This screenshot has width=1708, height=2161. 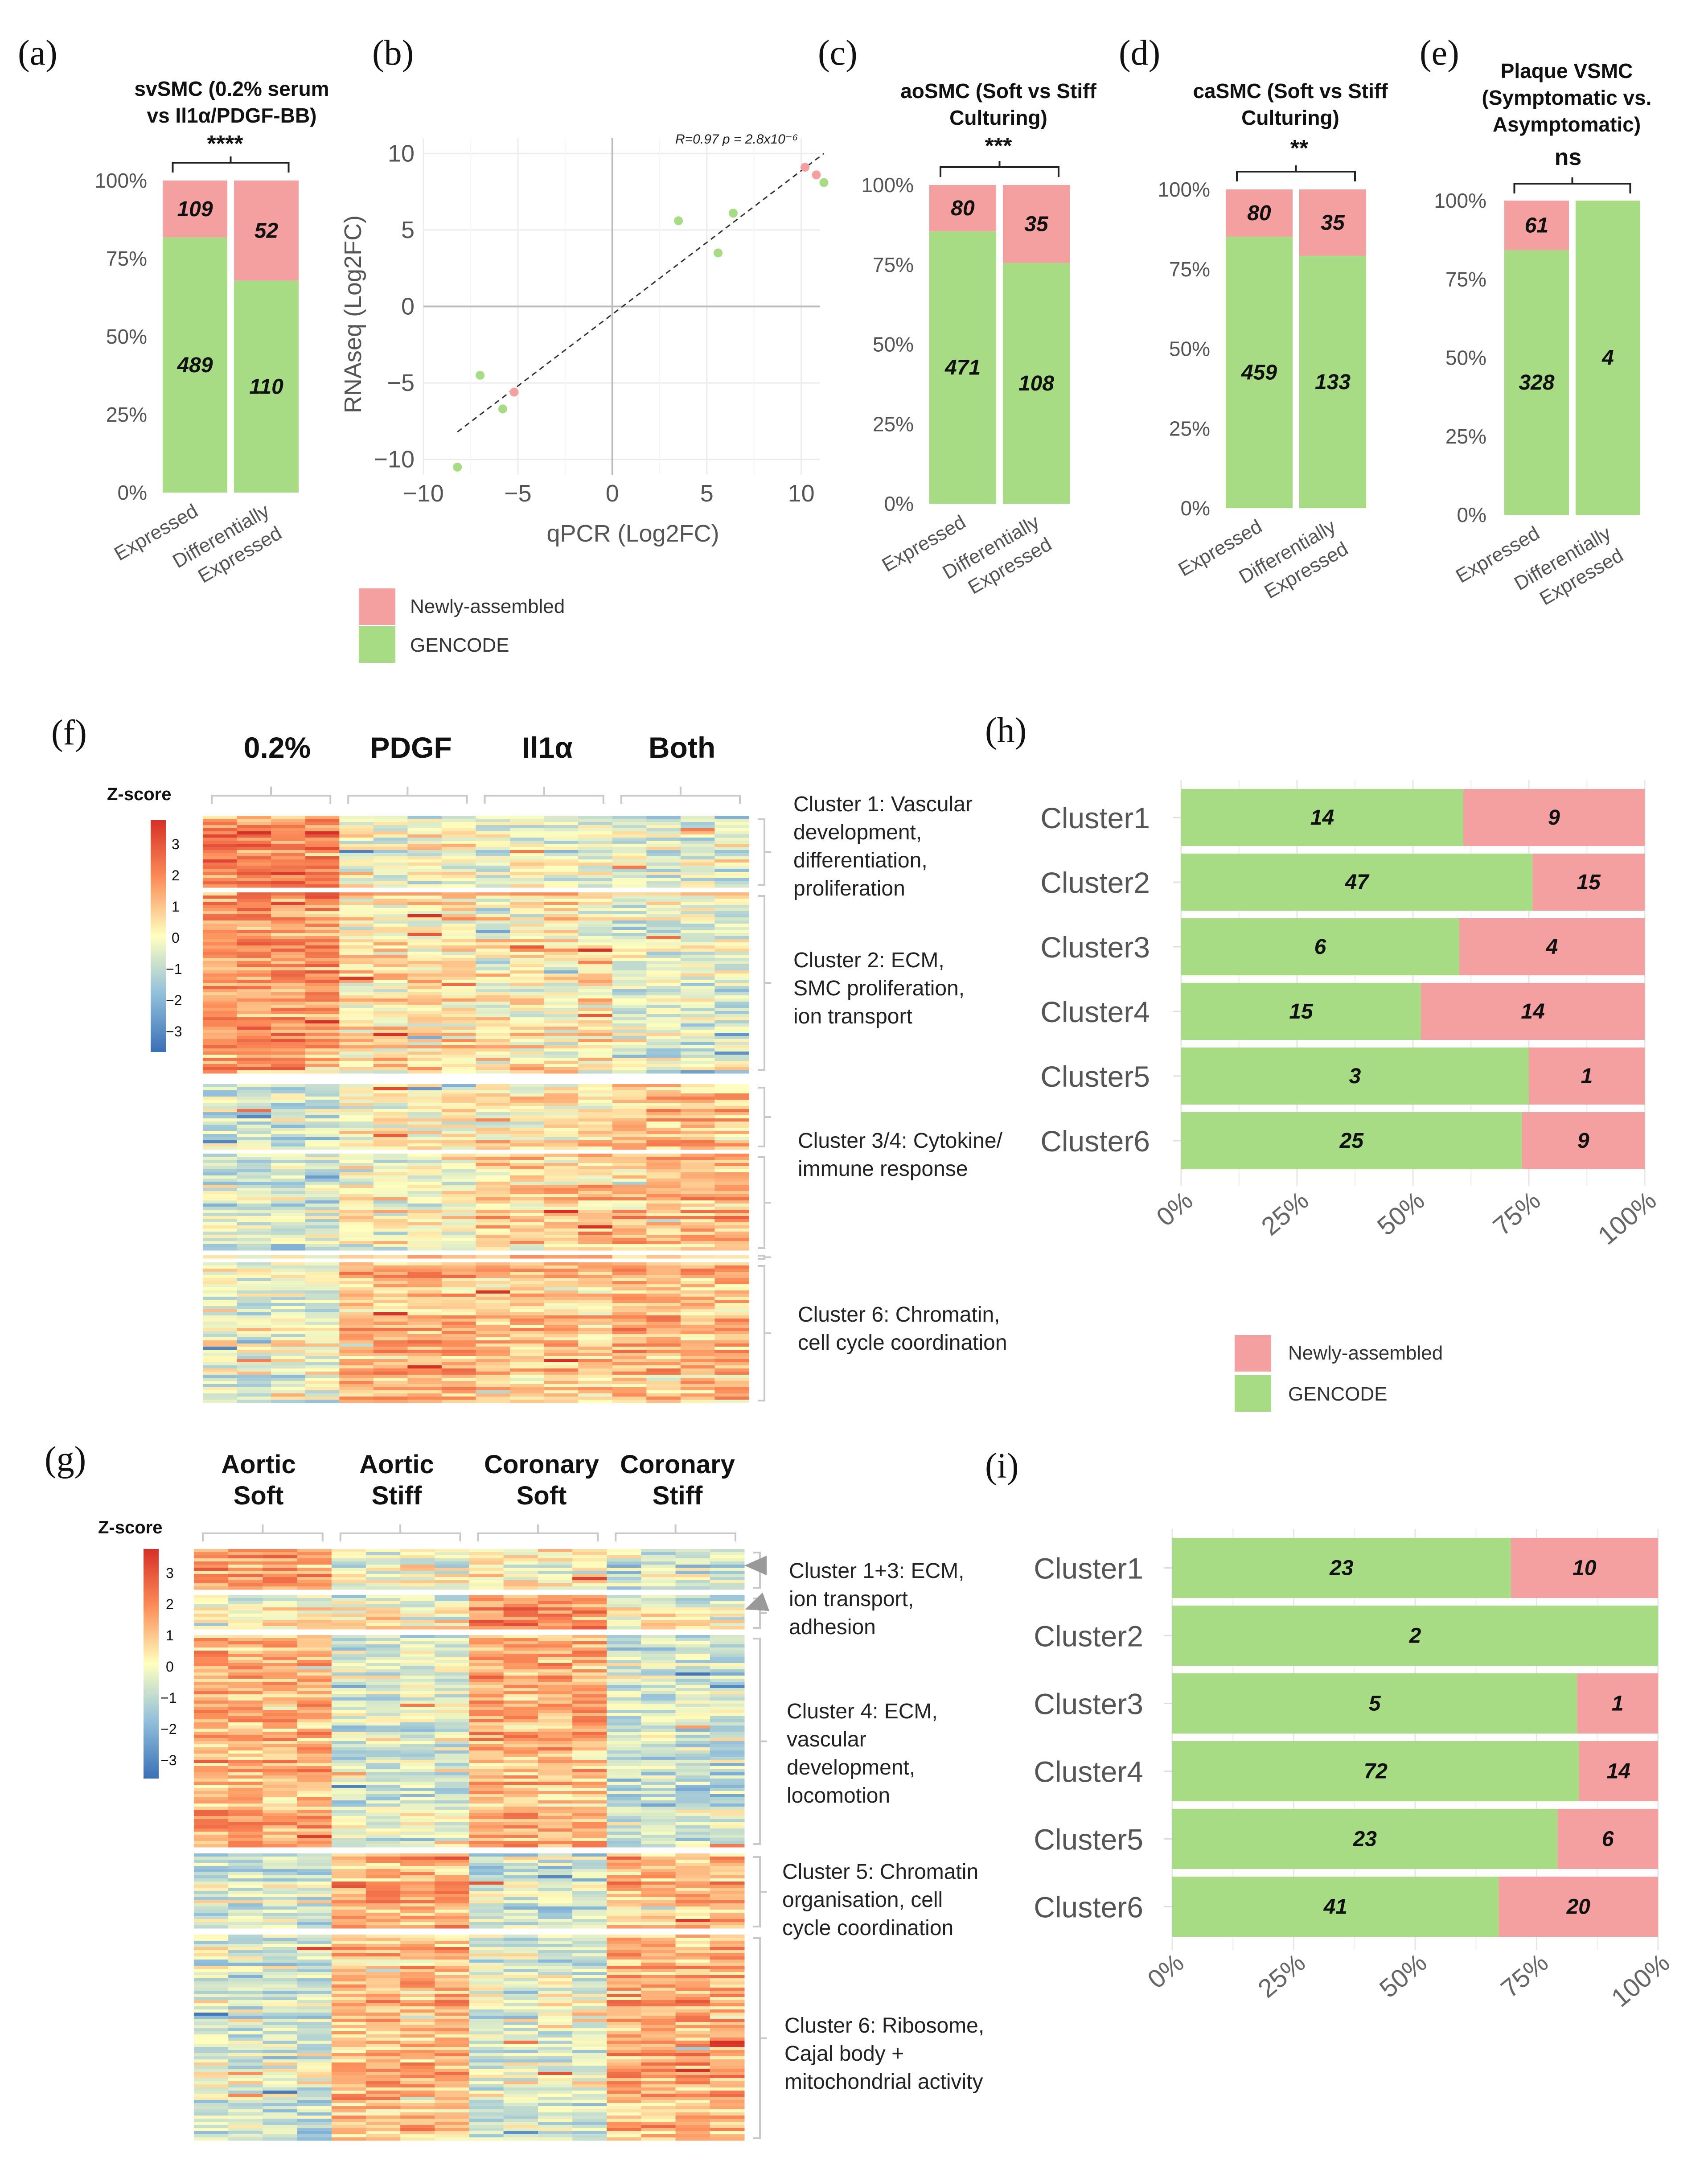 I want to click on panel-letter-d: (d), so click(x=1139, y=53).